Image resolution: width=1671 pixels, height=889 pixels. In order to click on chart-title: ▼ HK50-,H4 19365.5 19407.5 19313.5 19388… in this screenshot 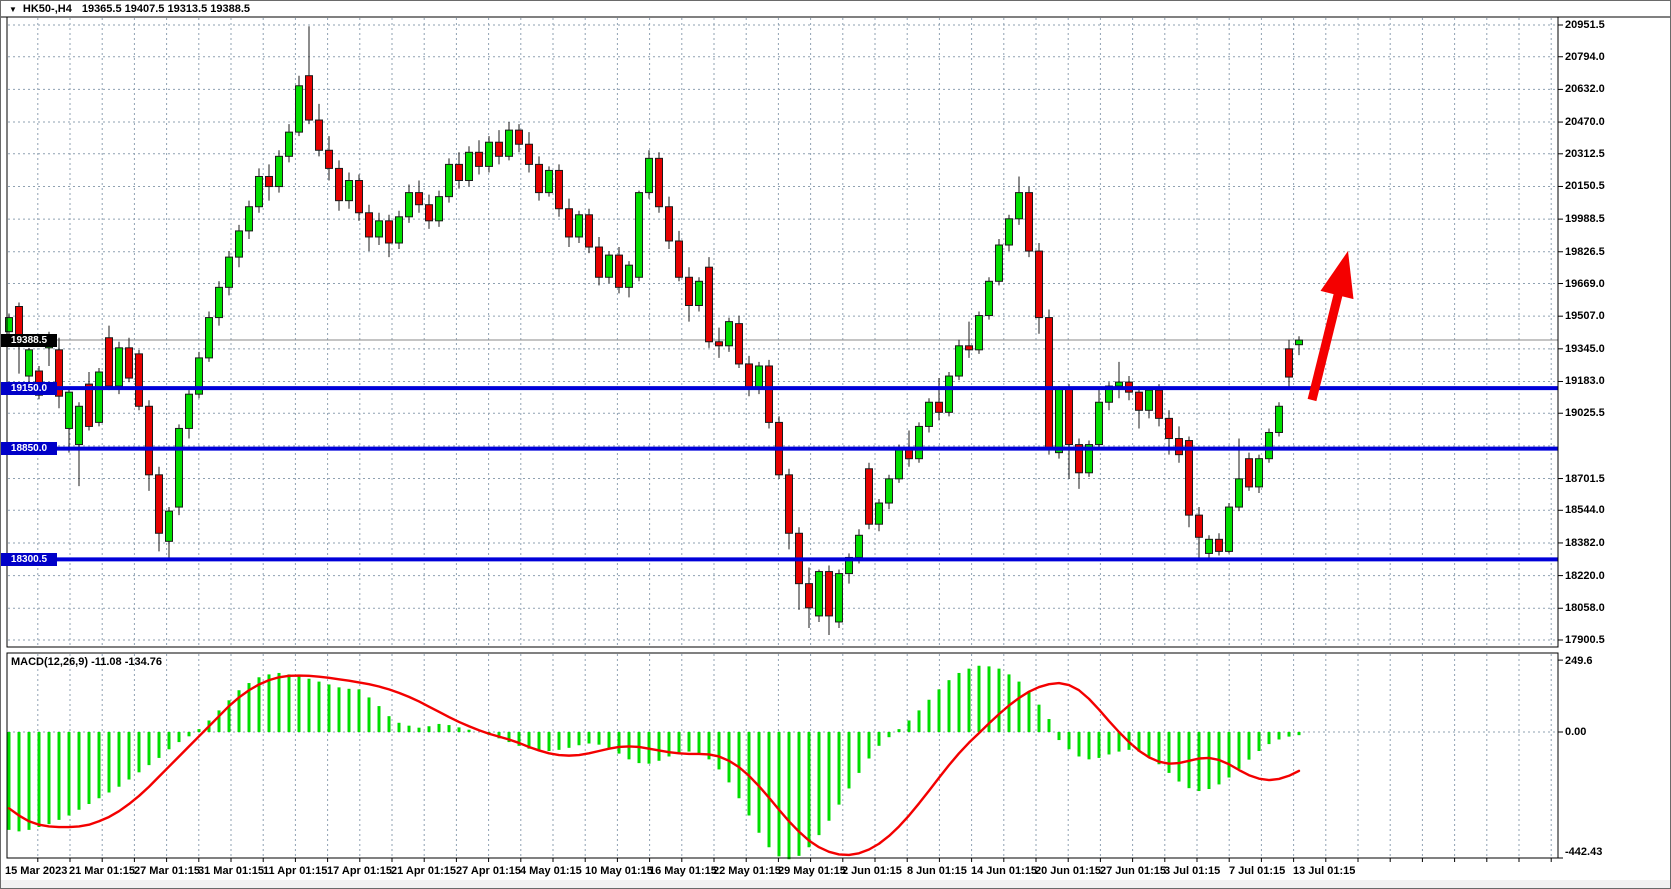, I will do `click(129, 9)`.